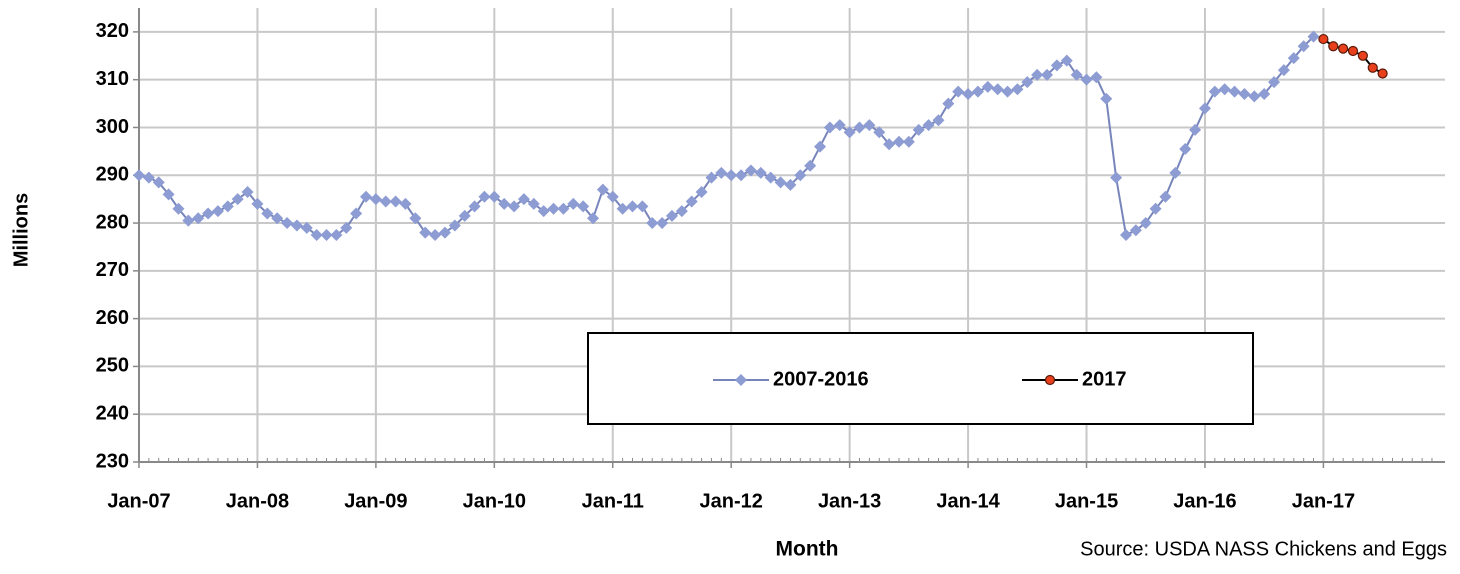 The width and height of the screenshot is (1460, 574). Describe the element at coordinates (920, 378) in the screenshot. I see `legend-box` at that location.